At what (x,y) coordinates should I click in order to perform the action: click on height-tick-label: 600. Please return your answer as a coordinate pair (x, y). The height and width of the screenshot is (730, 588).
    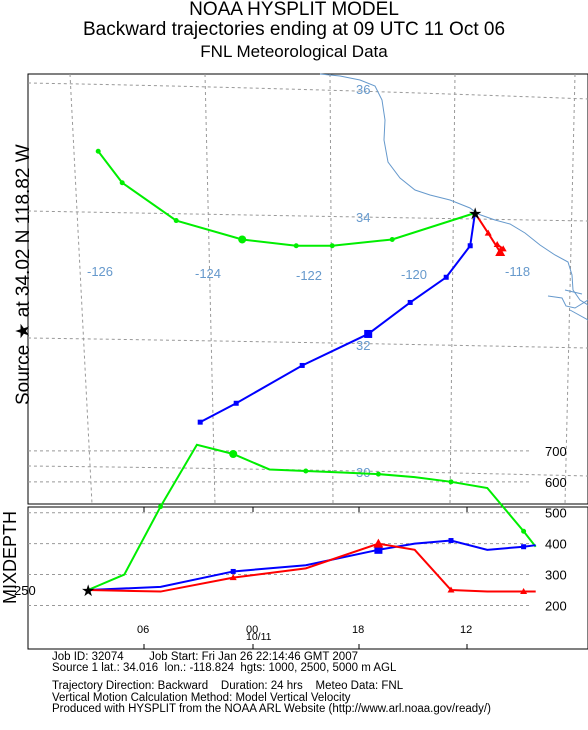
    Looking at the image, I should click on (556, 482).